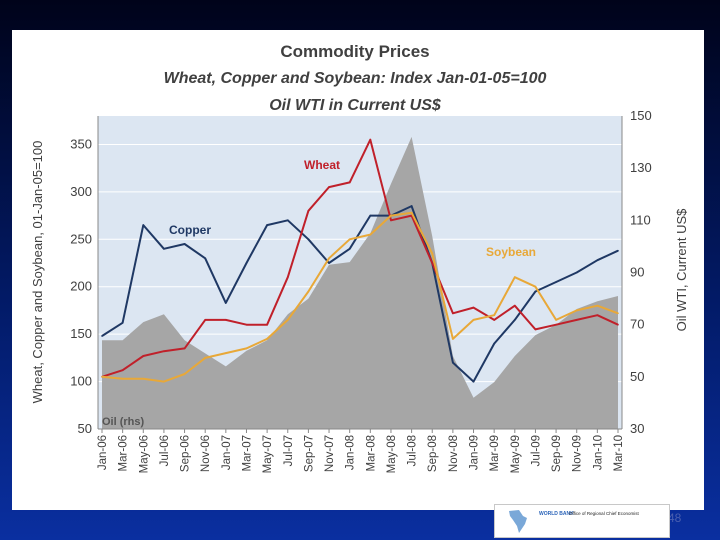 This screenshot has width=720, height=540. I want to click on logo-office-text: Office of Regional Chief Economist, so click(604, 513).